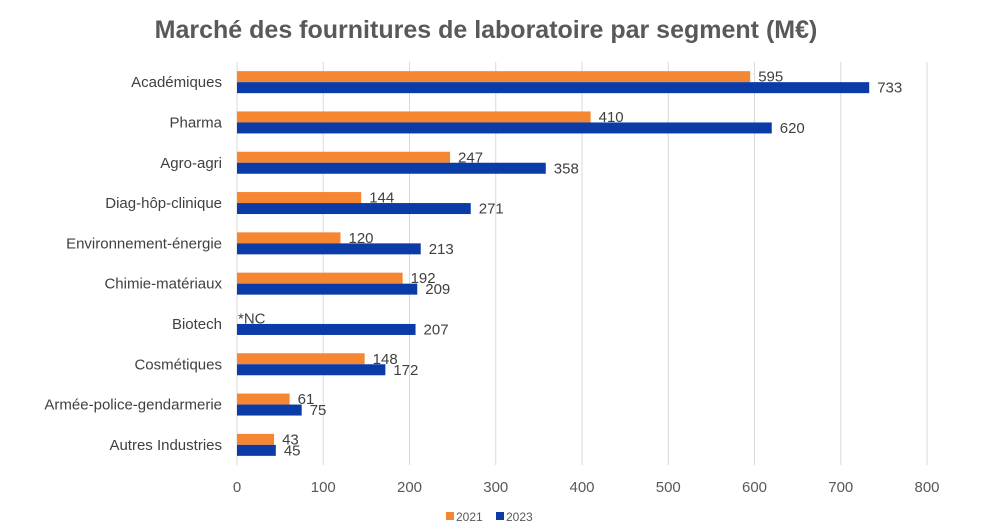 Image resolution: width=983 pixels, height=532 pixels. I want to click on data-label-2021: 144, so click(381, 198).